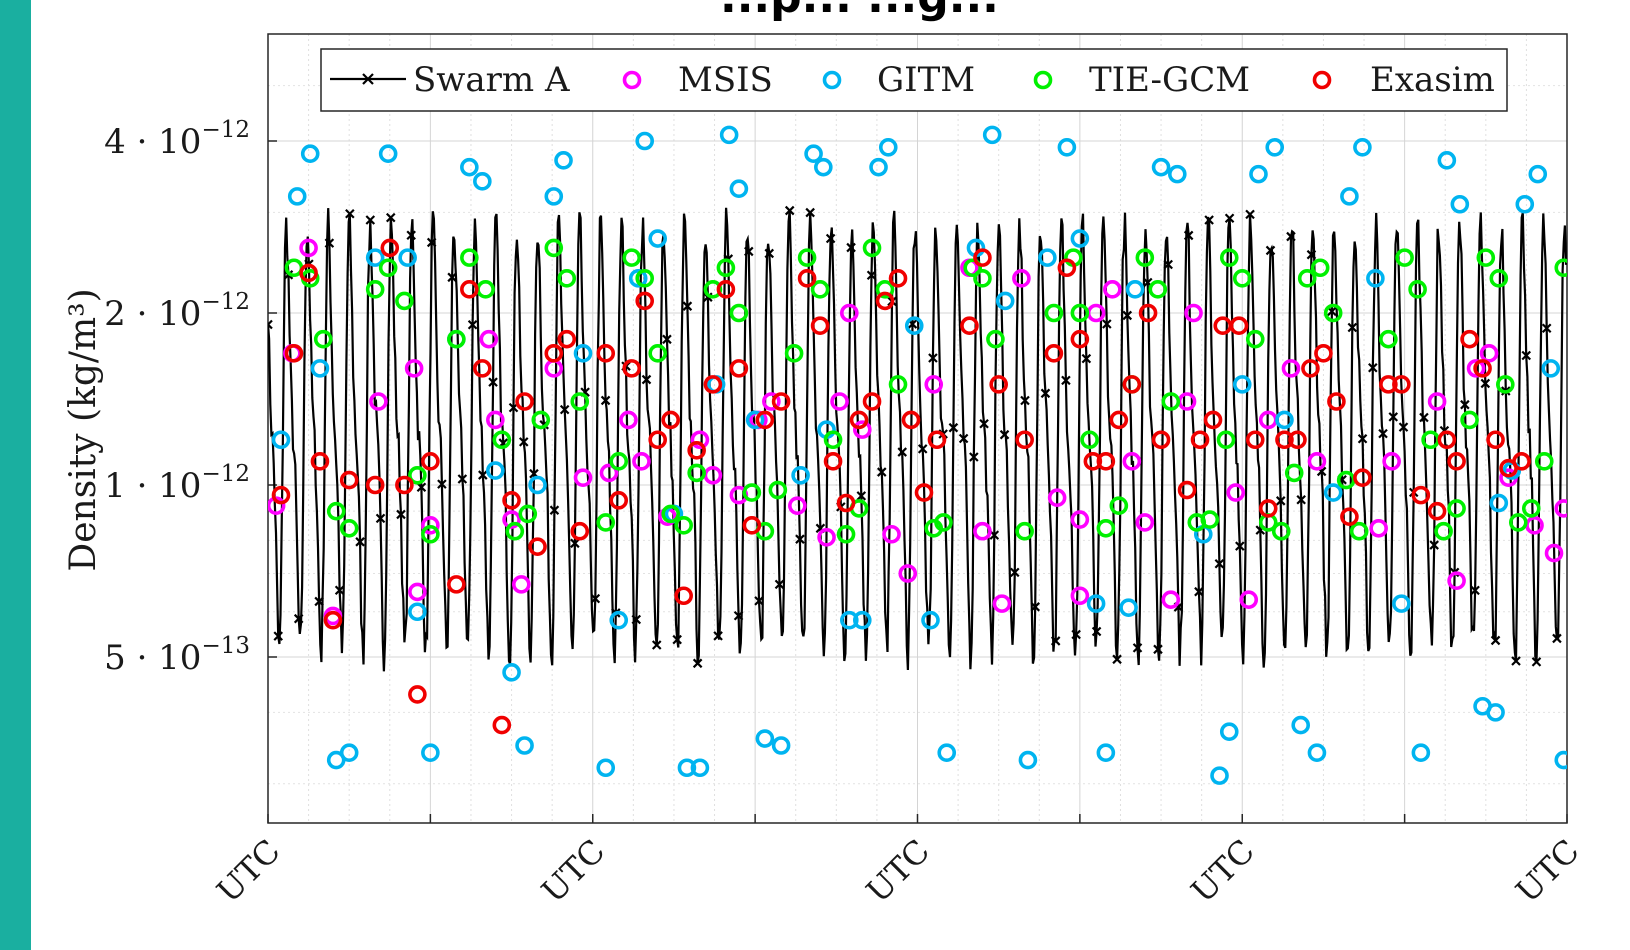 The width and height of the screenshot is (1630, 950). I want to click on legend: Swarm A MSIS GITM TIE-GCM Exasim, so click(914, 80).